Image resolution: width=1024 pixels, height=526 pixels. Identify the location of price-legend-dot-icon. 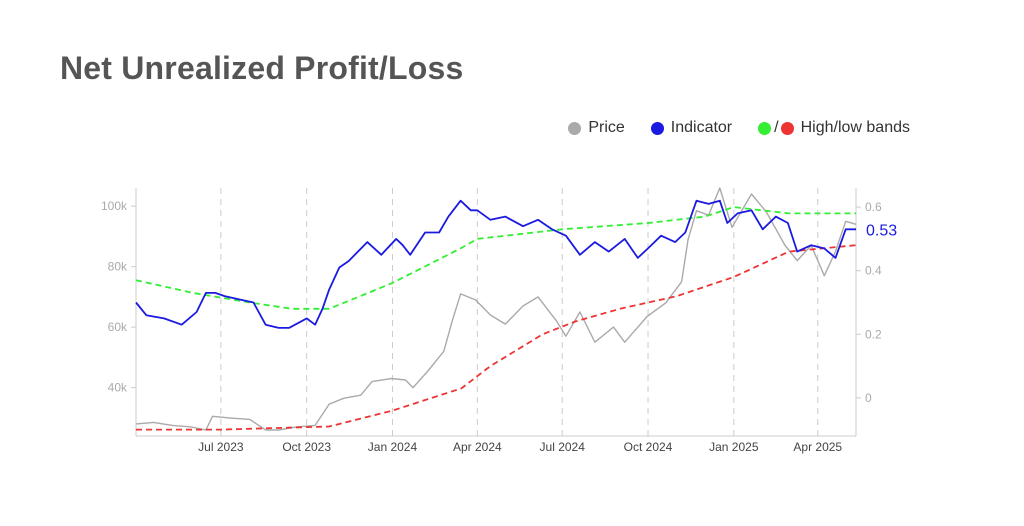
(575, 128).